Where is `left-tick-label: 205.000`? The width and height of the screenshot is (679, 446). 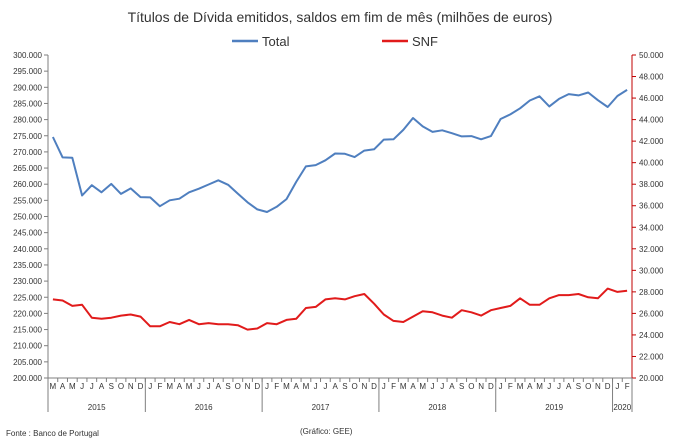
left-tick-label: 205.000 is located at coordinates (27, 362).